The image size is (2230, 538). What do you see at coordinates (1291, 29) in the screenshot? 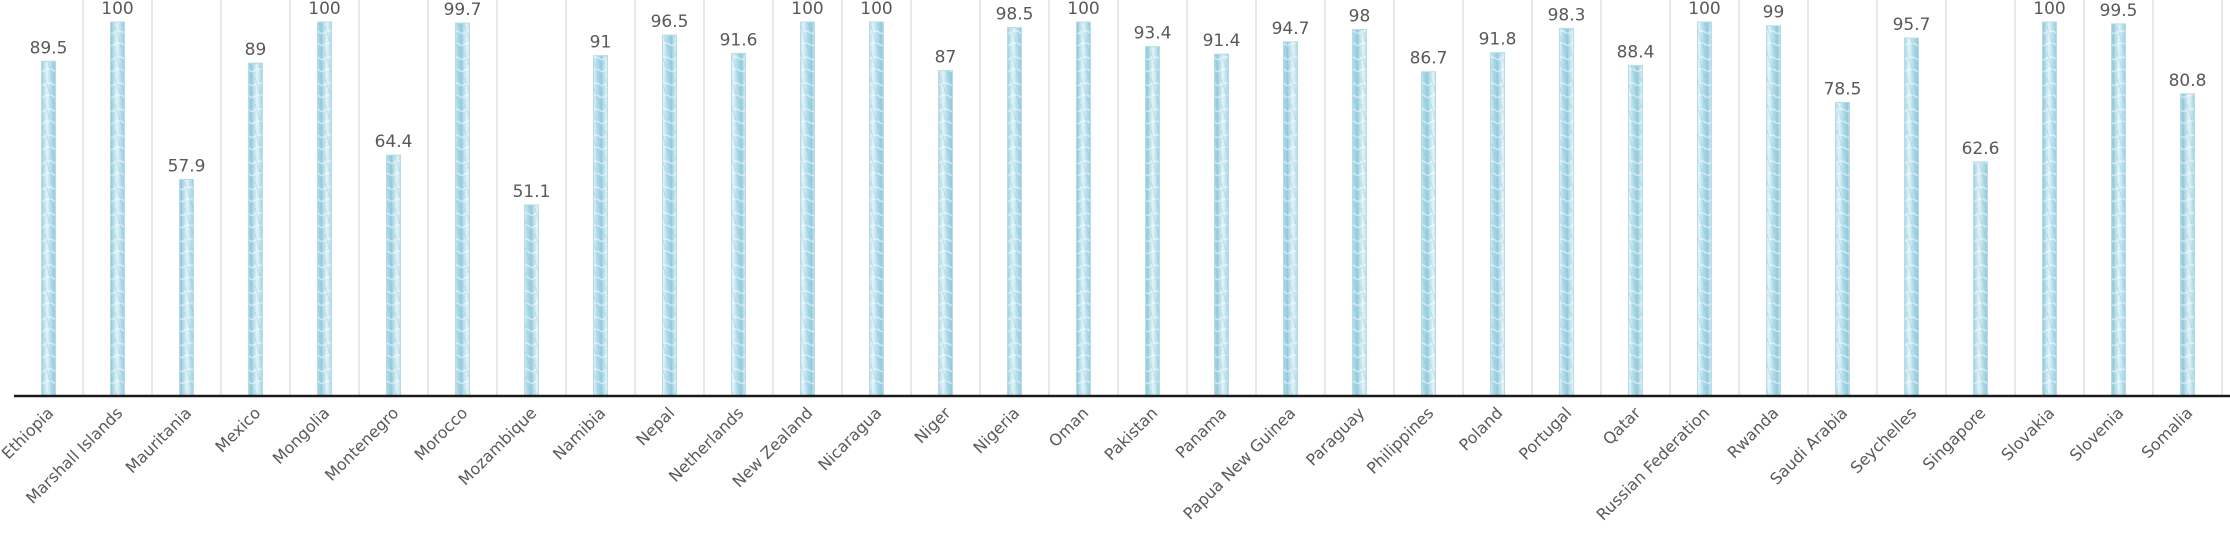
I see `data-label: 94.7` at bounding box center [1291, 29].